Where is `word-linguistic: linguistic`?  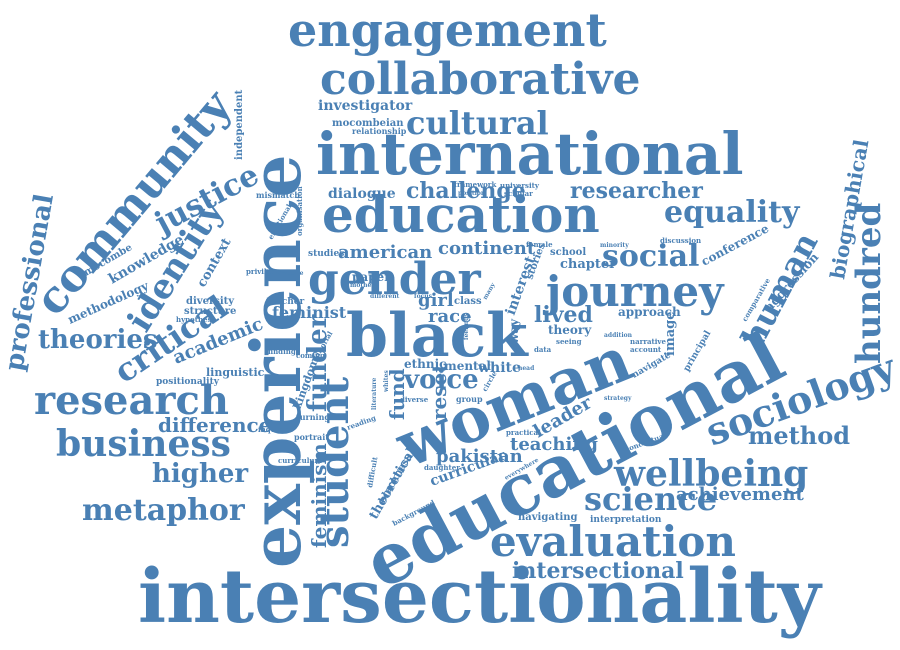 word-linguistic: linguistic is located at coordinates (235, 372).